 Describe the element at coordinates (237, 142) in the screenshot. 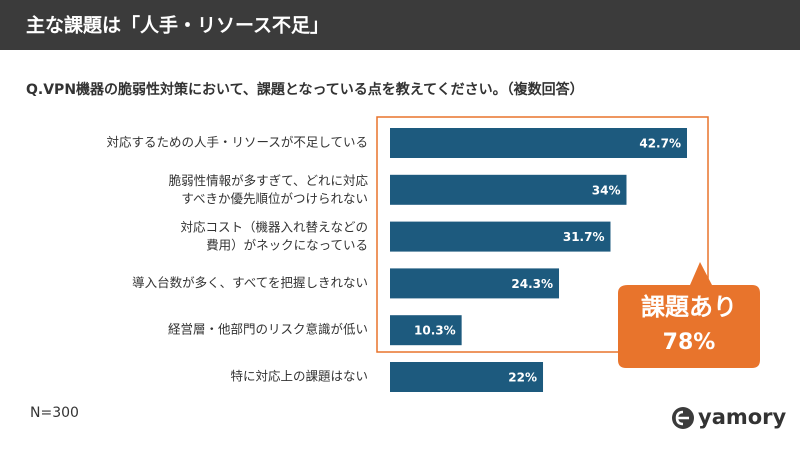

I see `category-label: 対応するための人手・リソースが不足している` at that location.